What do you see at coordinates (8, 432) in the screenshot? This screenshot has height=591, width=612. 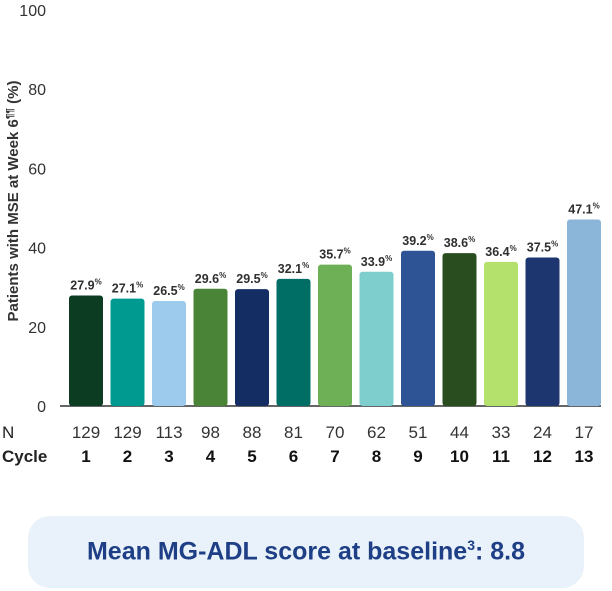 I see `n-row-heading: N` at bounding box center [8, 432].